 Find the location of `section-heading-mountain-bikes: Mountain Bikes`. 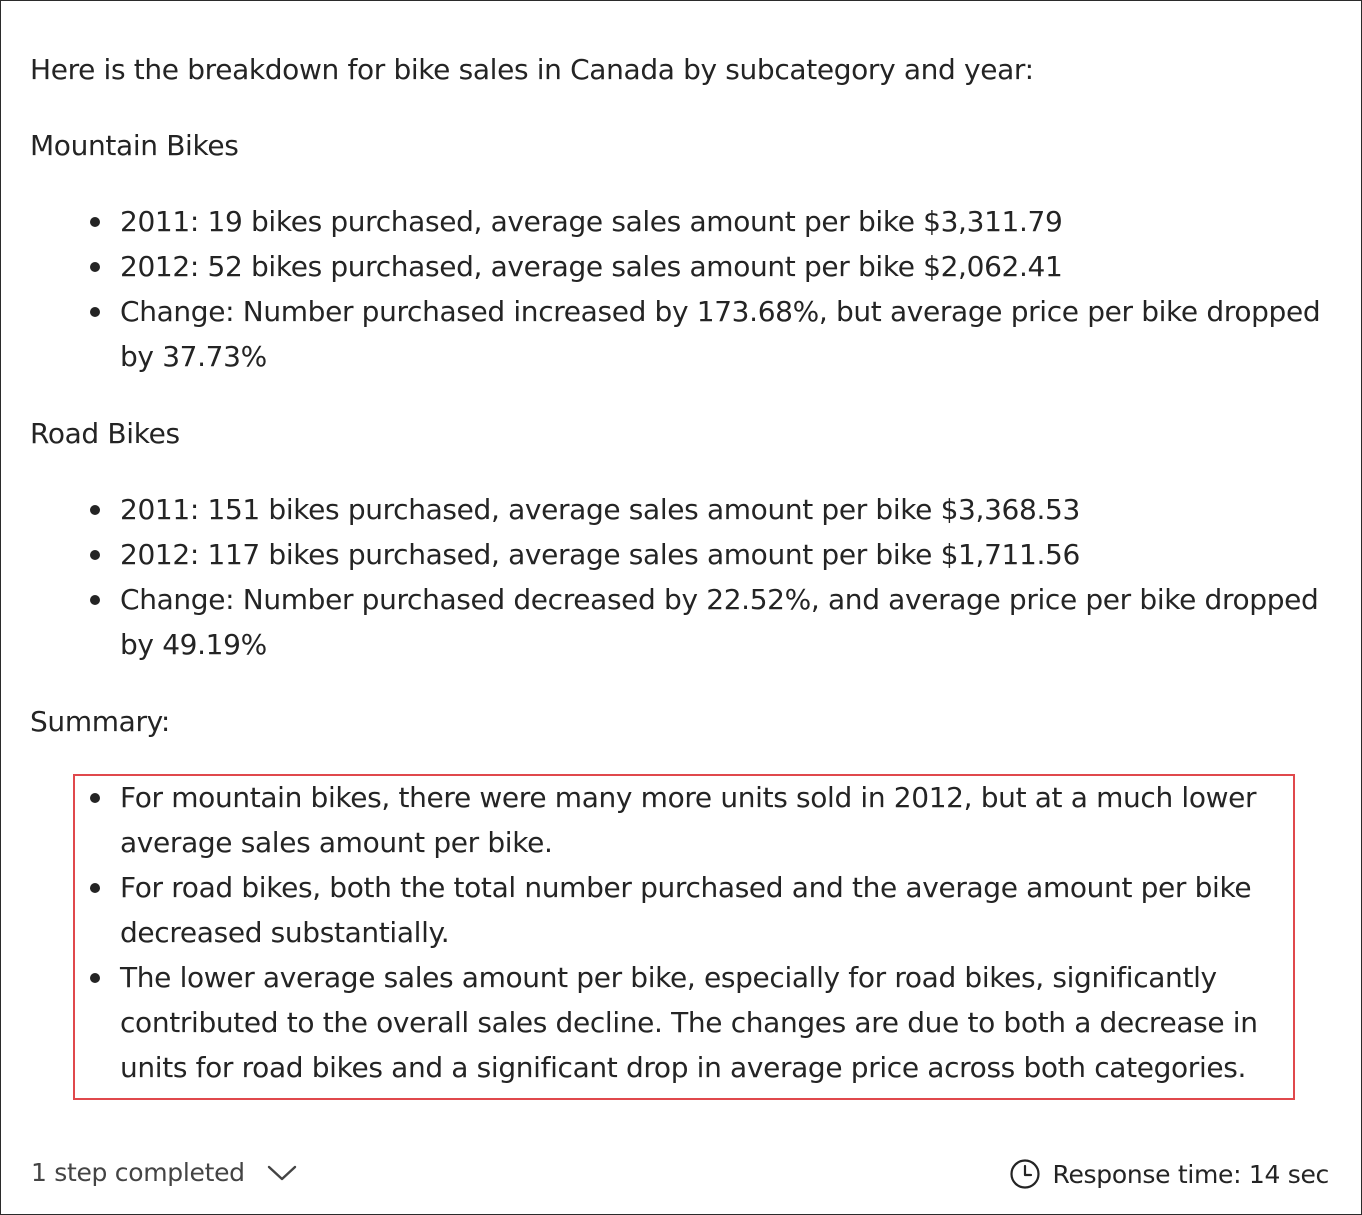

section-heading-mountain-bikes: Mountain Bikes is located at coordinates (134, 145).